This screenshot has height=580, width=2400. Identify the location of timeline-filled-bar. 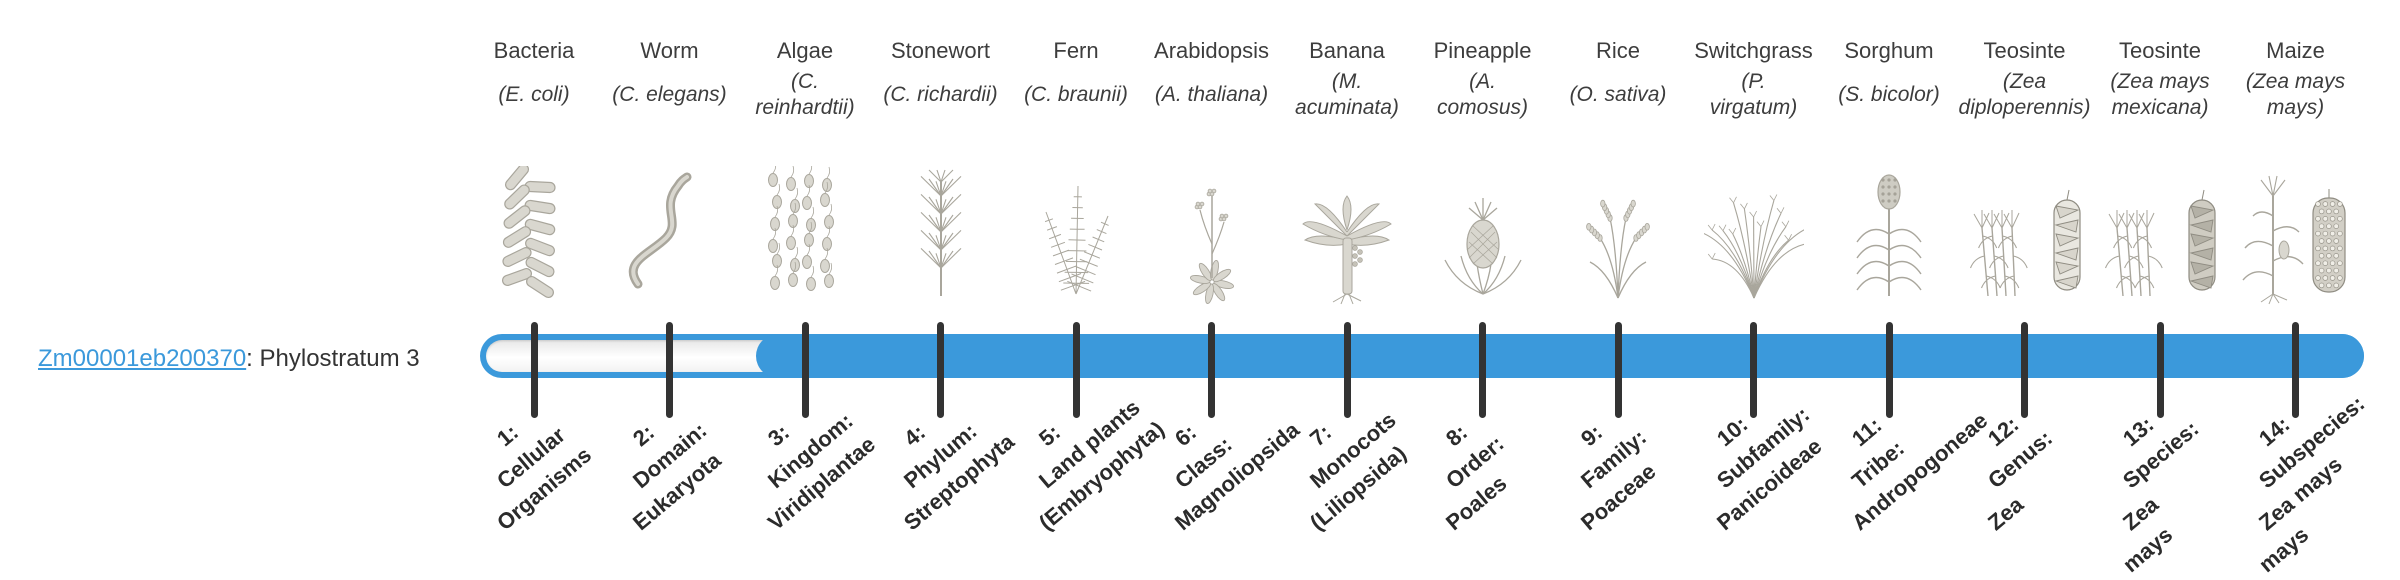
(1560, 356).